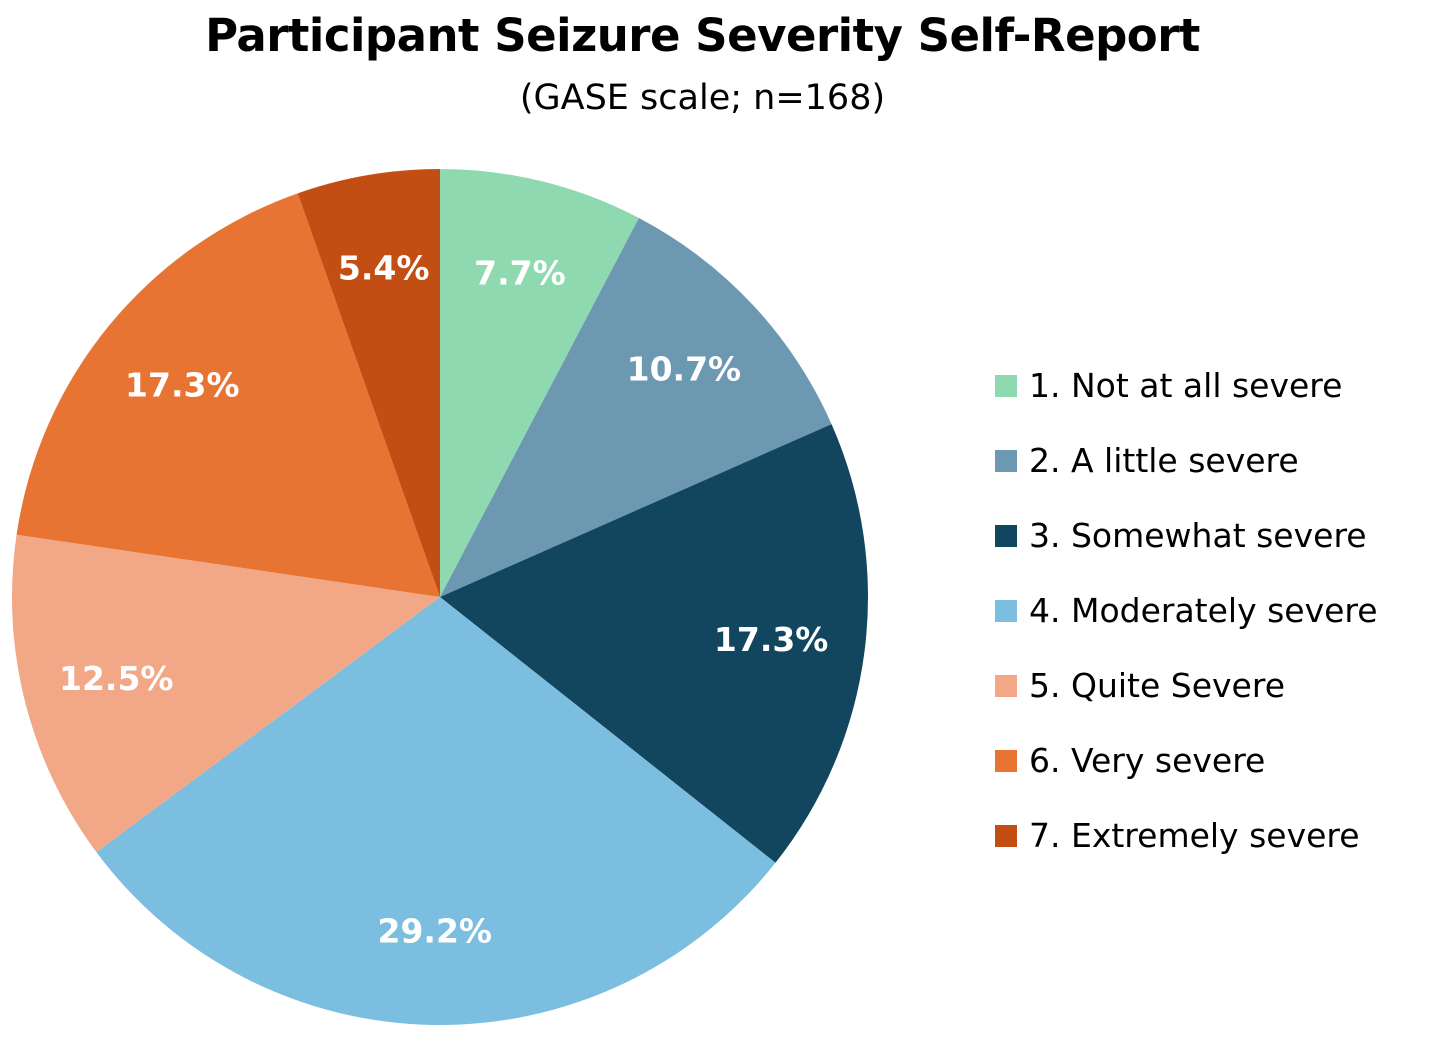 This screenshot has width=1429, height=1037. Describe the element at coordinates (116, 678) in the screenshot. I see `slice-label-5: 12.5%` at that location.